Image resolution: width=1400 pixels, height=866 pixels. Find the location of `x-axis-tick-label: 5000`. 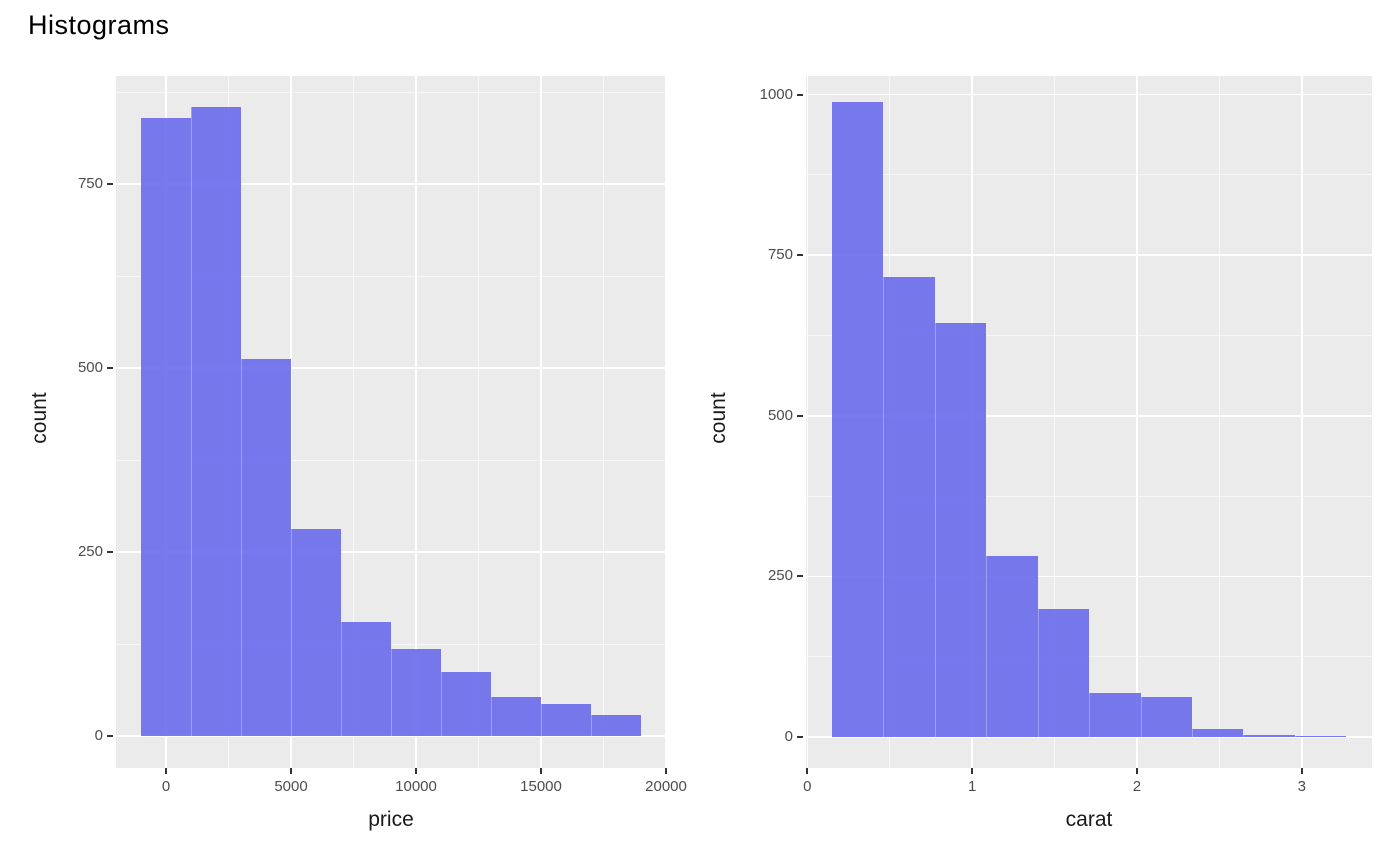

x-axis-tick-label: 5000 is located at coordinates (291, 786).